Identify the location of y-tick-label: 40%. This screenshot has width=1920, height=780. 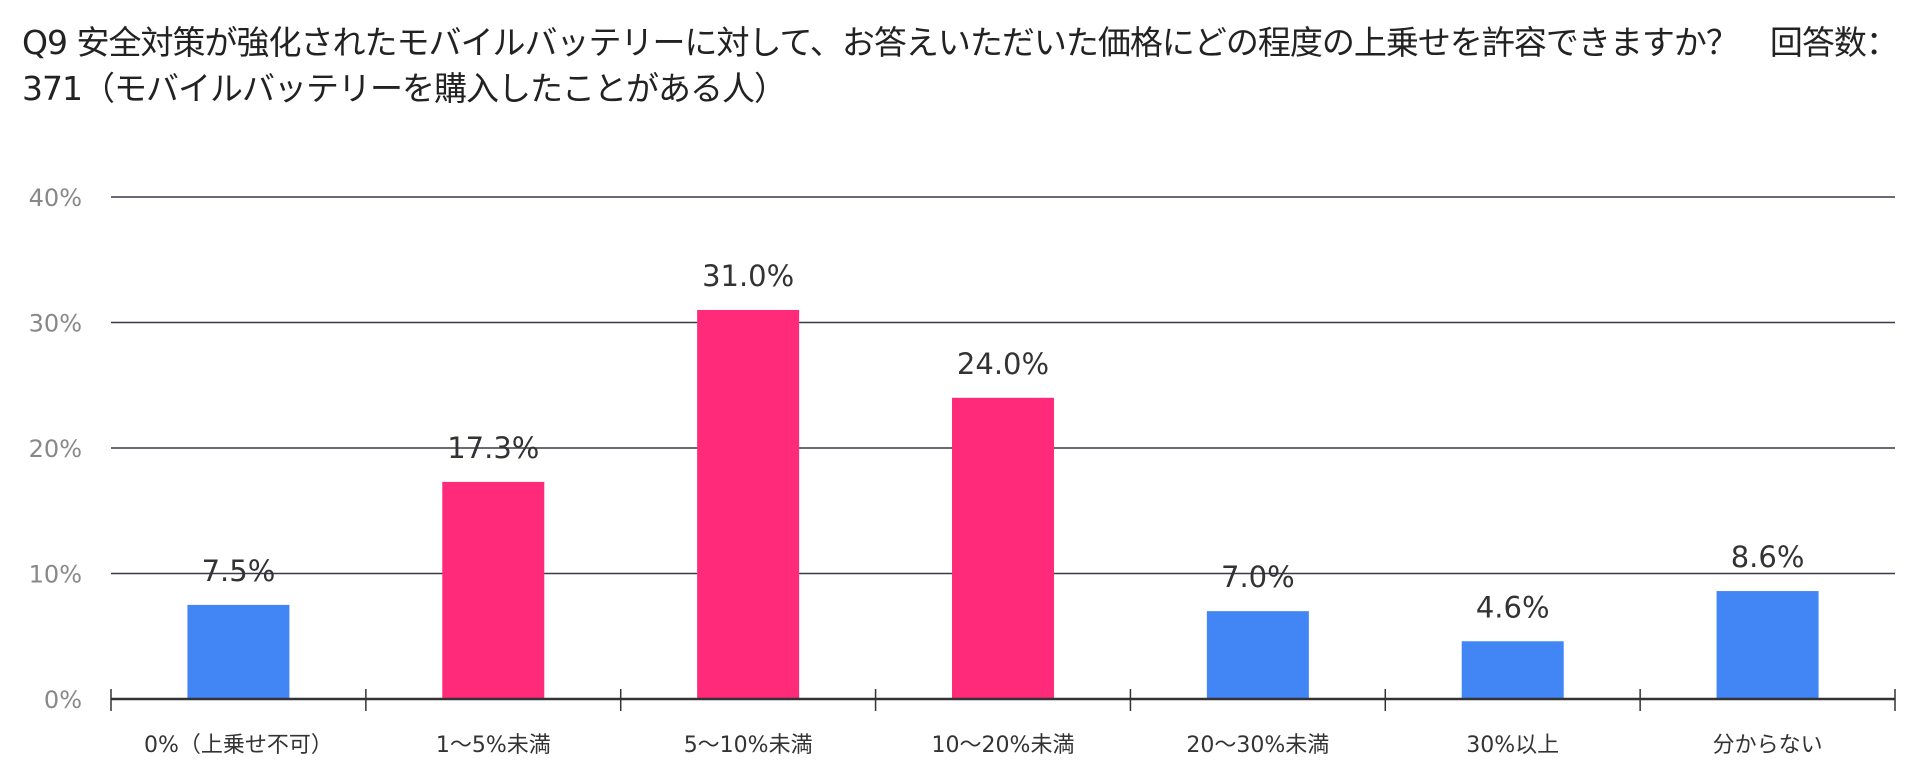
(55, 198).